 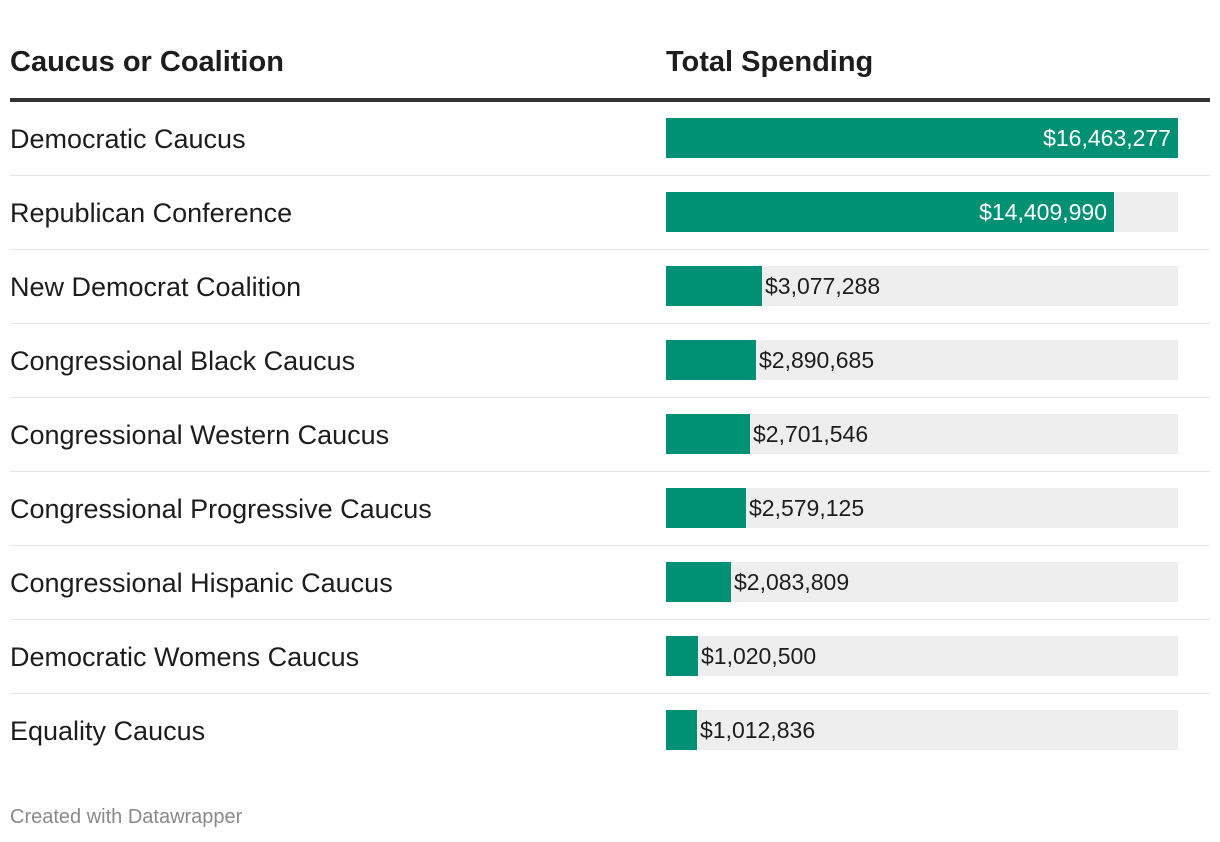 What do you see at coordinates (610, 657) in the screenshot?
I see `table-row: Democratic Womens Caucus $1,020,500` at bounding box center [610, 657].